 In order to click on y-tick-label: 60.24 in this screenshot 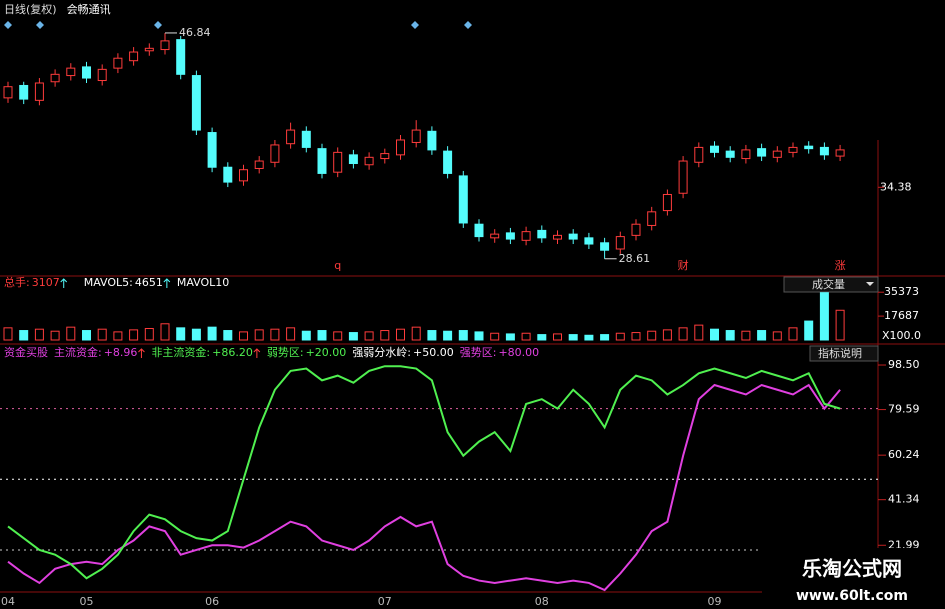, I will do `click(904, 454)`.